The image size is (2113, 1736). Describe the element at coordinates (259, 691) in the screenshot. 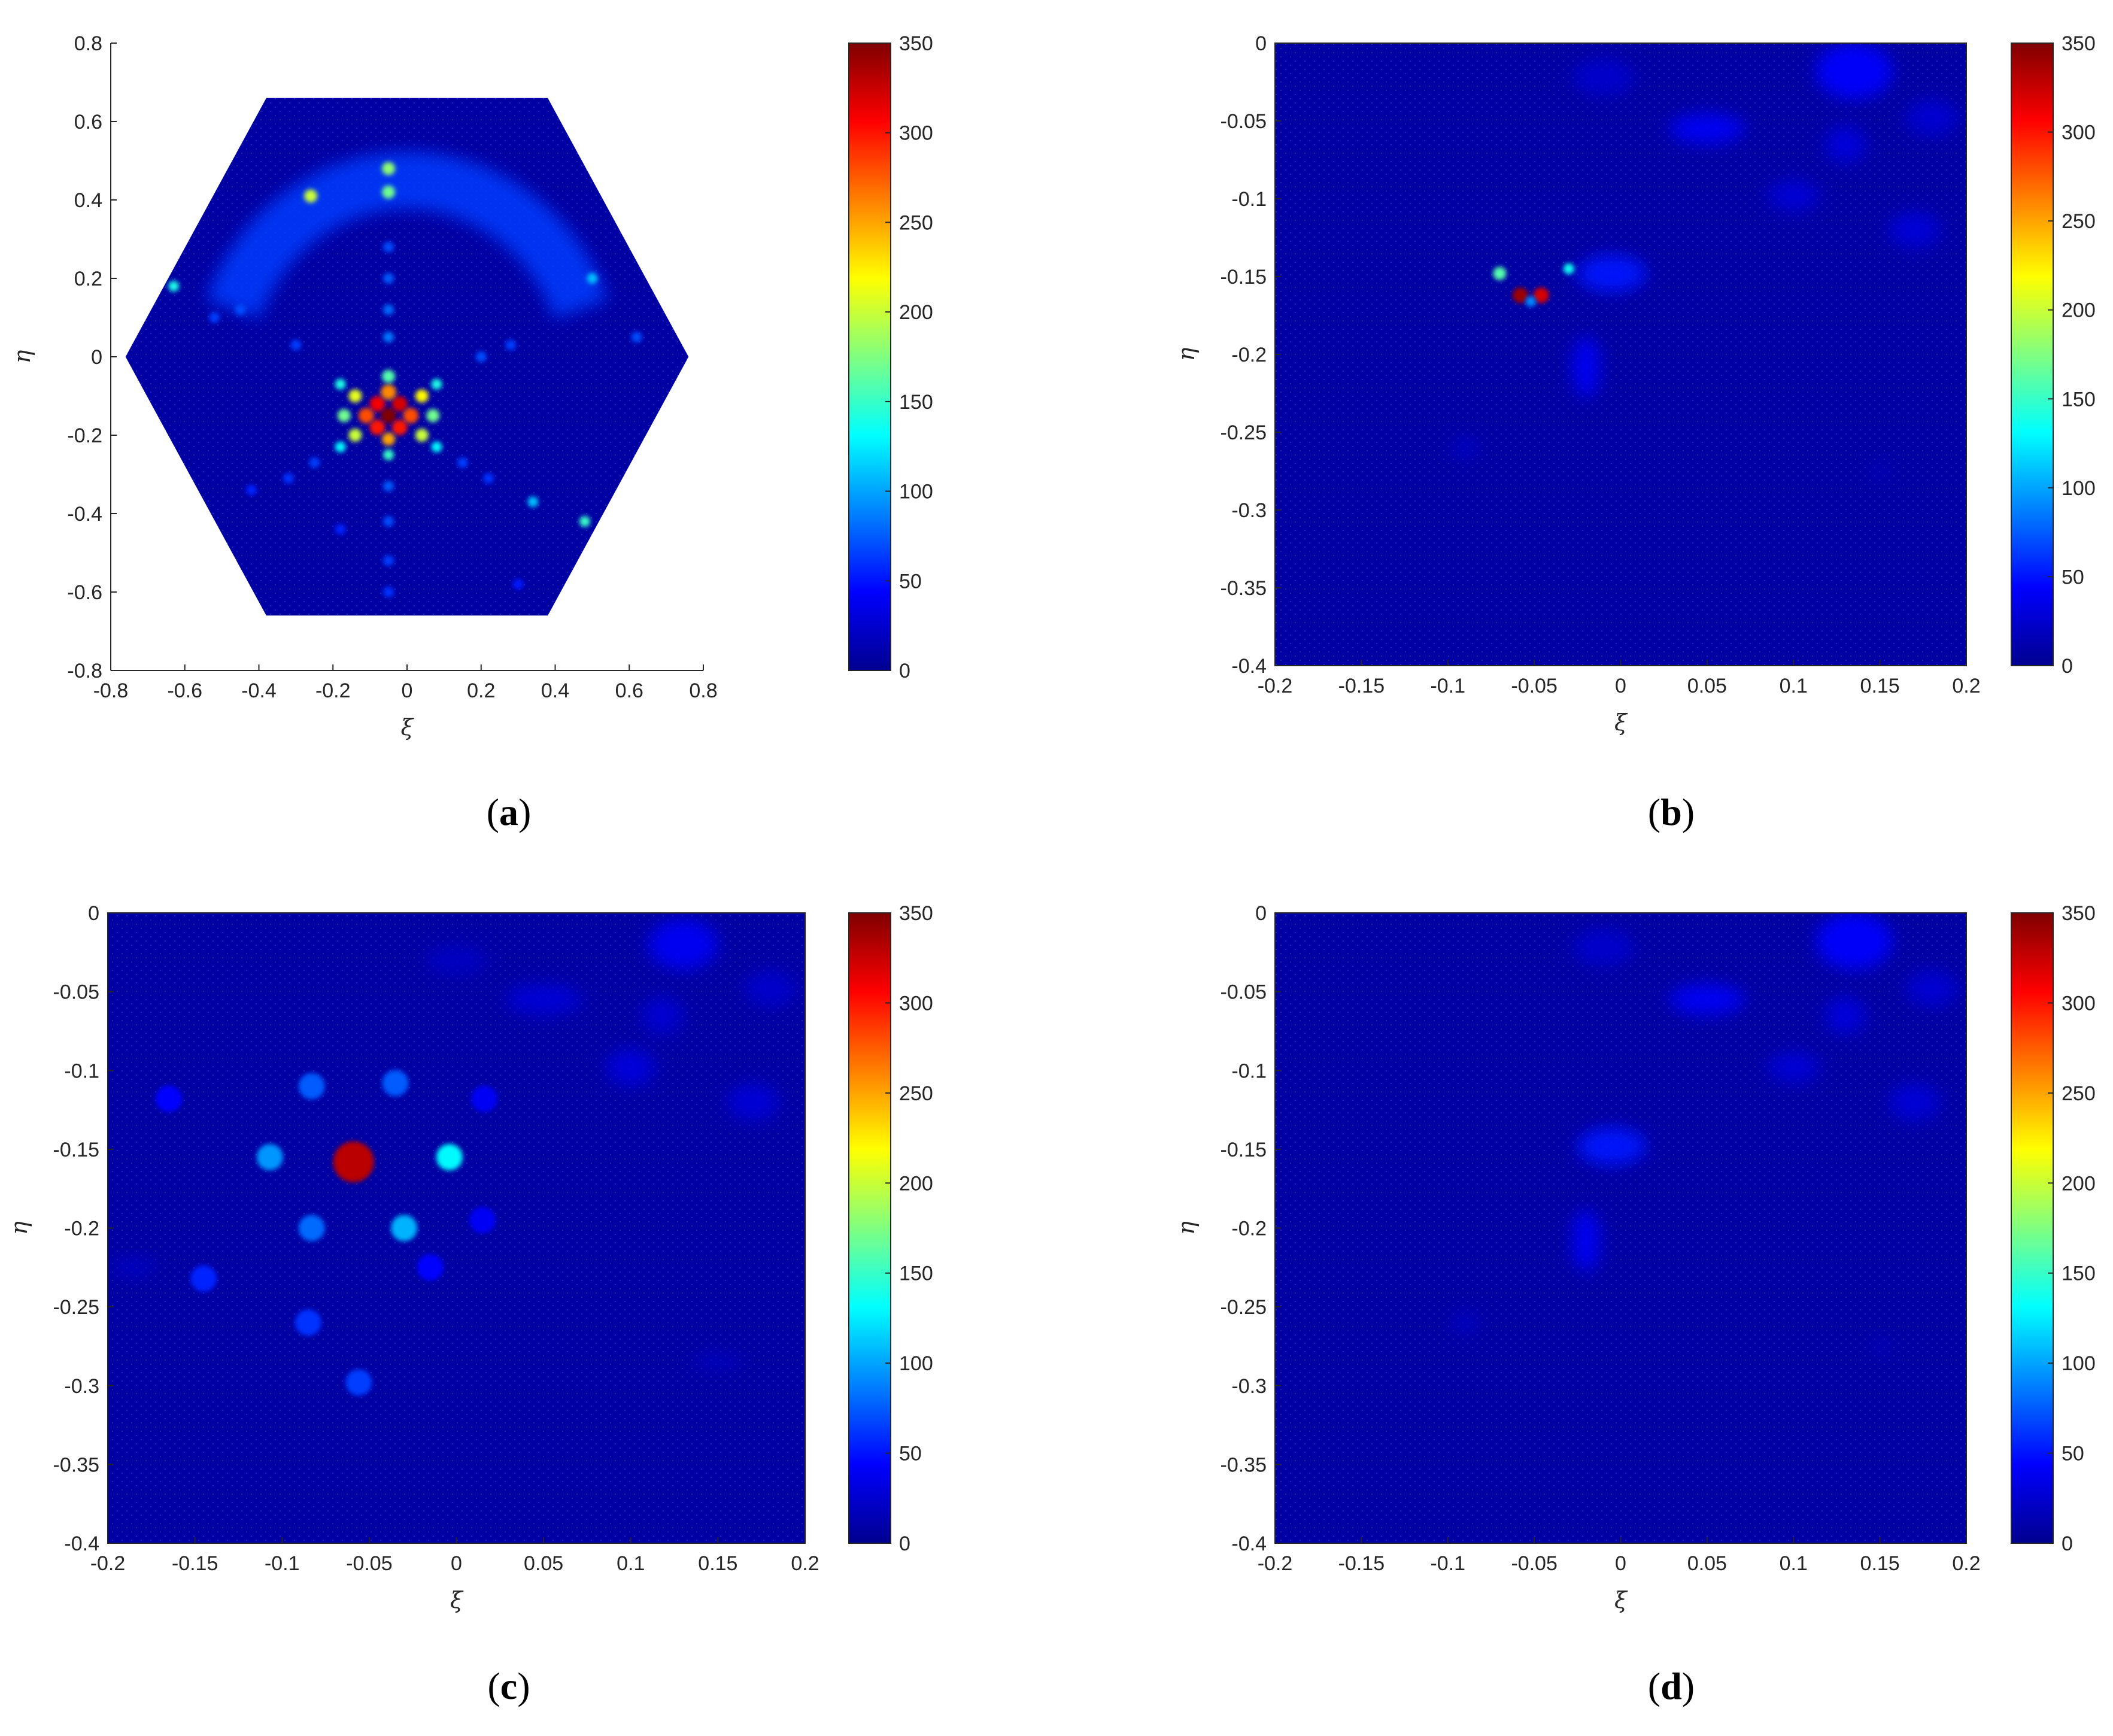

I see `x-tick-label: -0.4` at that location.